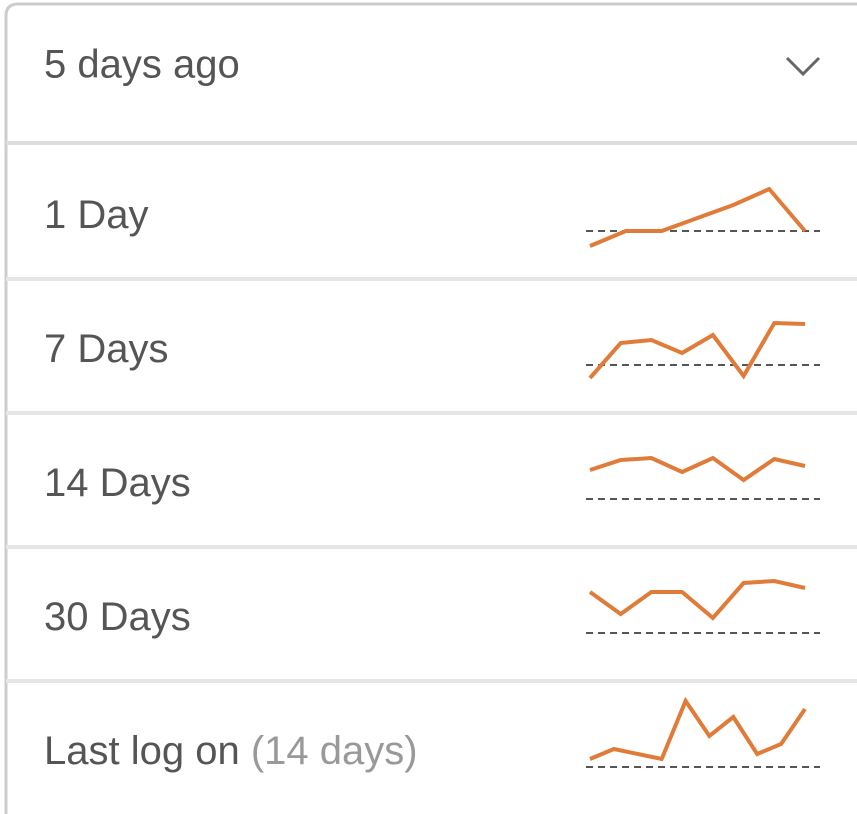 Image resolution: width=857 pixels, height=814 pixels. I want to click on option-note: (14 days), so click(334, 751).